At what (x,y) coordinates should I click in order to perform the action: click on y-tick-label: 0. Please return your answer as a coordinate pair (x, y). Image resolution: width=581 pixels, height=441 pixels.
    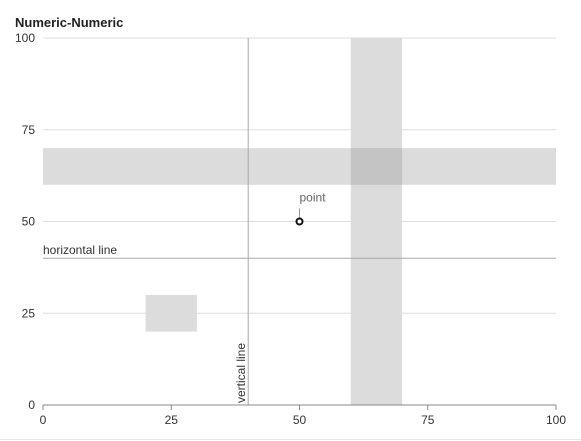
    Looking at the image, I should click on (31, 405).